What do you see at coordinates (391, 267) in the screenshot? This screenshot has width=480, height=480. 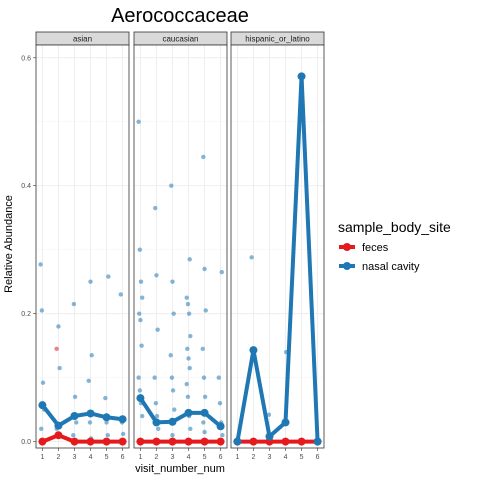 I see `legend-label: nasal cavity` at bounding box center [391, 267].